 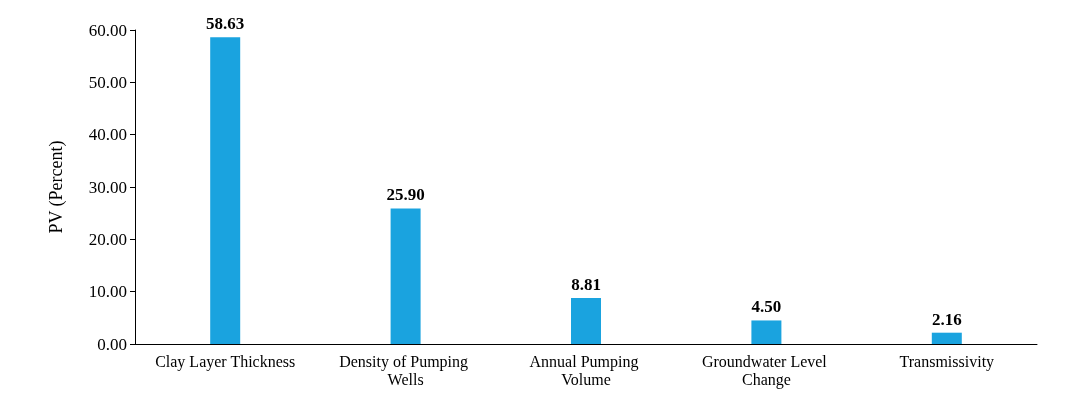 What do you see at coordinates (56, 187) in the screenshot?
I see `y-axis-title: PV (Percent)` at bounding box center [56, 187].